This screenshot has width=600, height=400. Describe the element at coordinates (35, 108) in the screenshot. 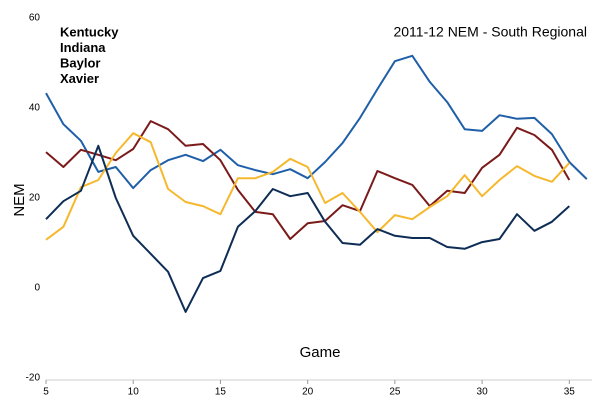

I see `y-tick-label: 40` at that location.